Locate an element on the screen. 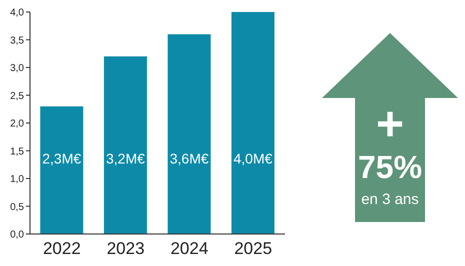 The image size is (465, 266). x-tick-label: 2022 is located at coordinates (61, 248).